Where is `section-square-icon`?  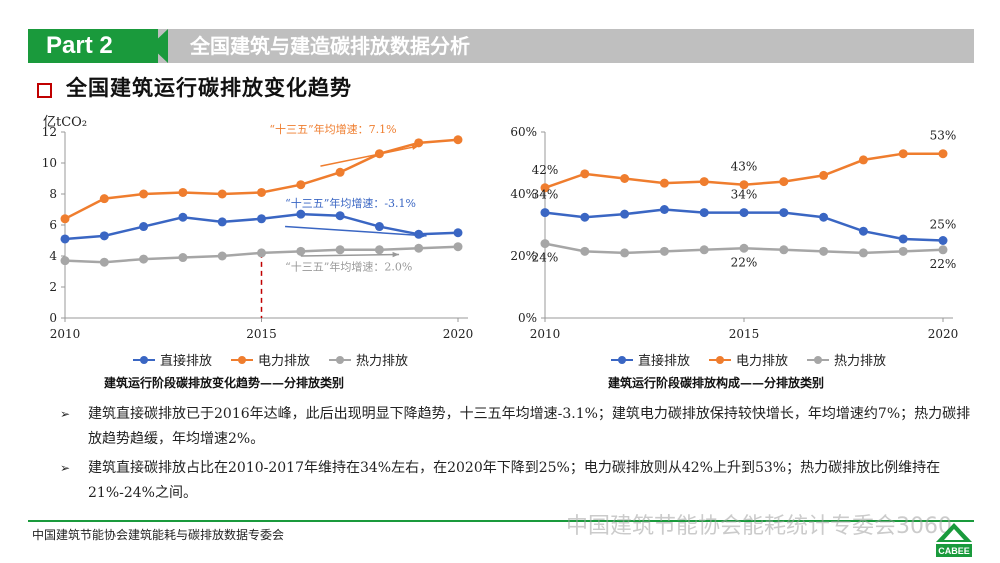
section-square-icon is located at coordinates (44, 90).